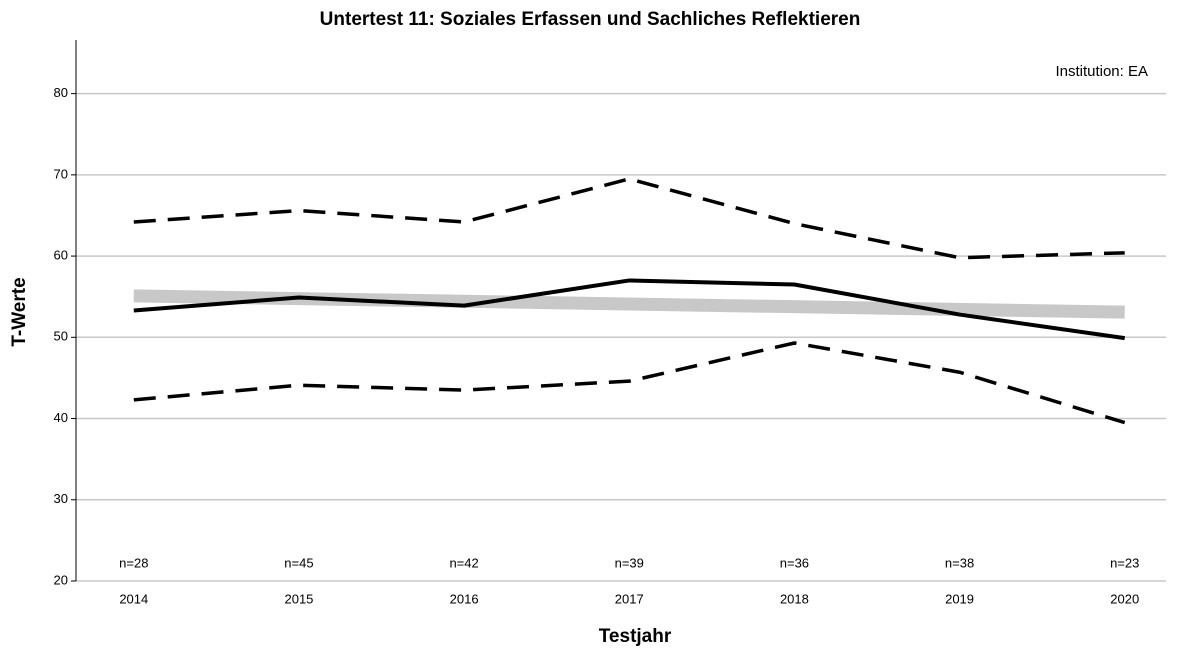 This screenshot has width=1181, height=655. Describe the element at coordinates (463, 562) in the screenshot. I see `n-label: n=42` at that location.